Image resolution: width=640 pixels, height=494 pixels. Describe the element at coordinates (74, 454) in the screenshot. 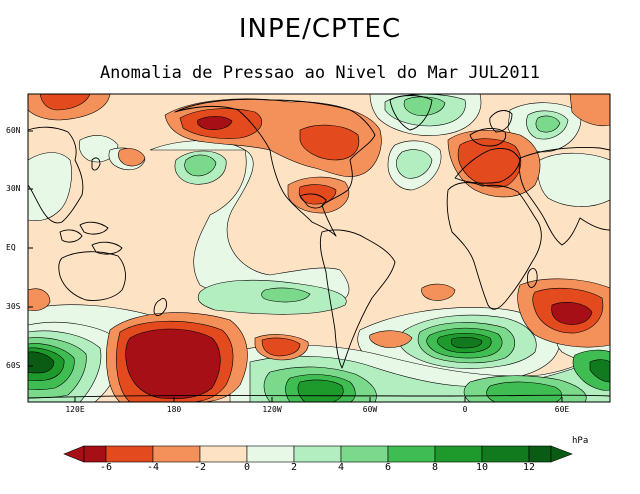

I see `colorbar-arrow-left` at that location.